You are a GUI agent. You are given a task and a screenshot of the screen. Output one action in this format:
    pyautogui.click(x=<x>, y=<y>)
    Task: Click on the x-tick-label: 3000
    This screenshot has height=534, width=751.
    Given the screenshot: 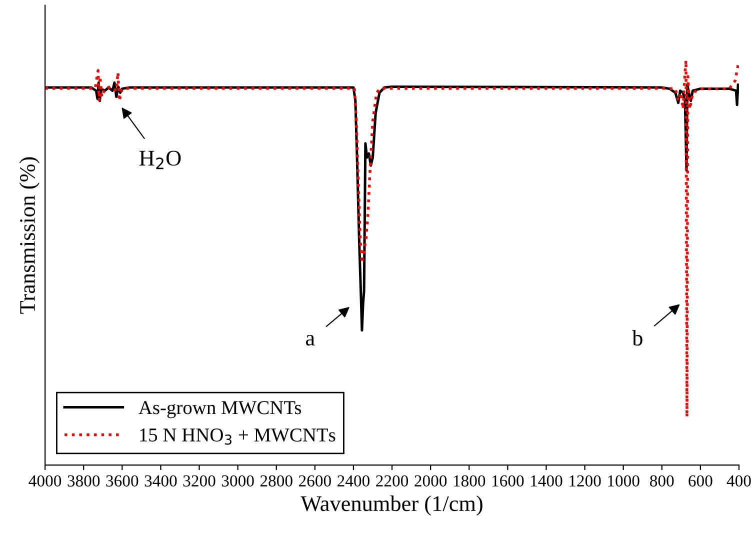 What is the action you would take?
    pyautogui.click(x=238, y=481)
    